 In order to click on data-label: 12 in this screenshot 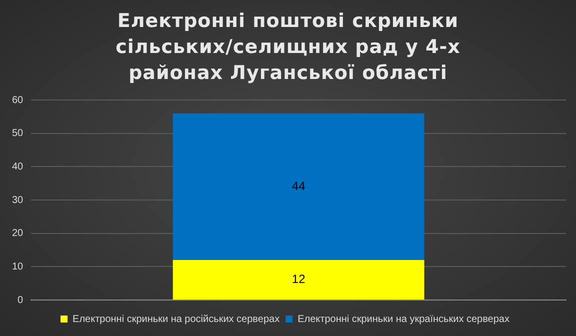, I will do `click(299, 279)`.